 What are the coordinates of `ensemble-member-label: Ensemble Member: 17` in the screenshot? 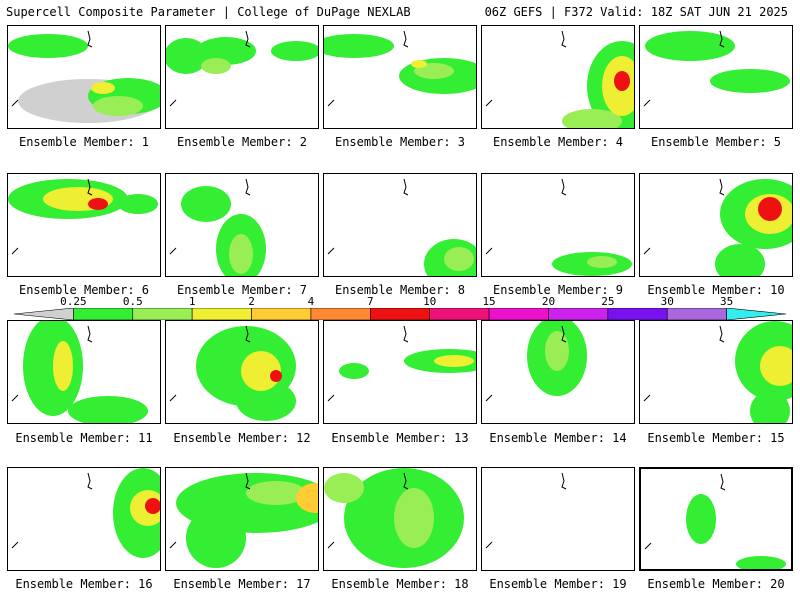 It's located at (242, 584).